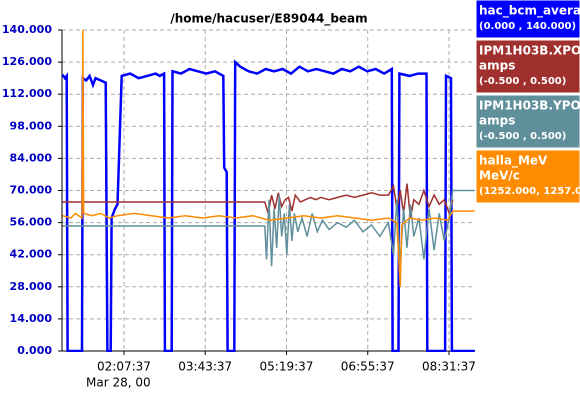  I want to click on legend-name: IPM1H03B.XPOS, so click(529, 51).